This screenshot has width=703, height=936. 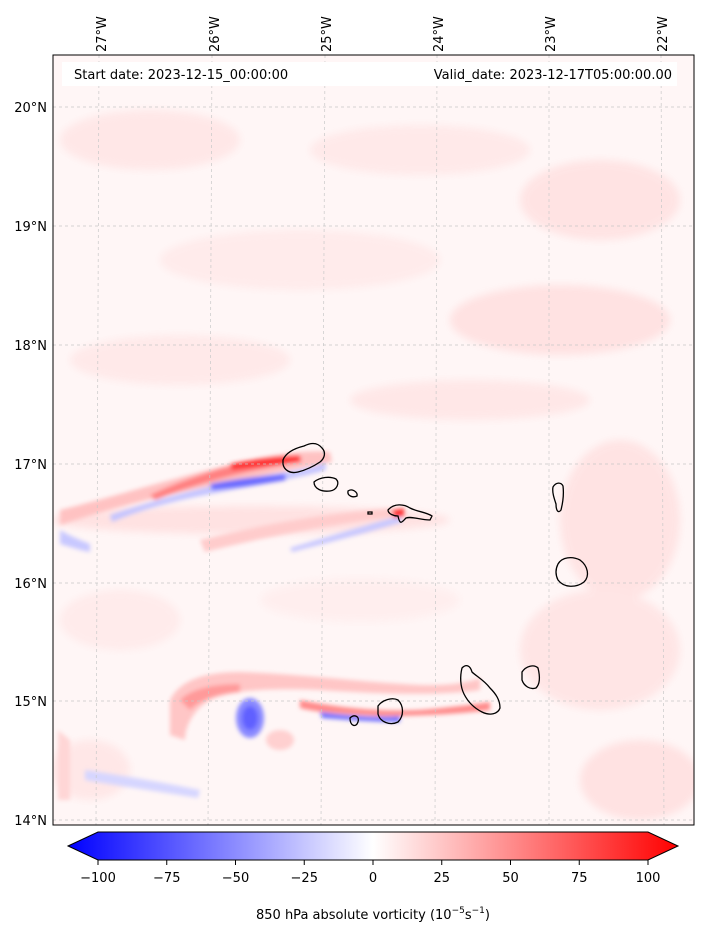 I want to click on colorbar-tick-label: −50, so click(x=235, y=878).